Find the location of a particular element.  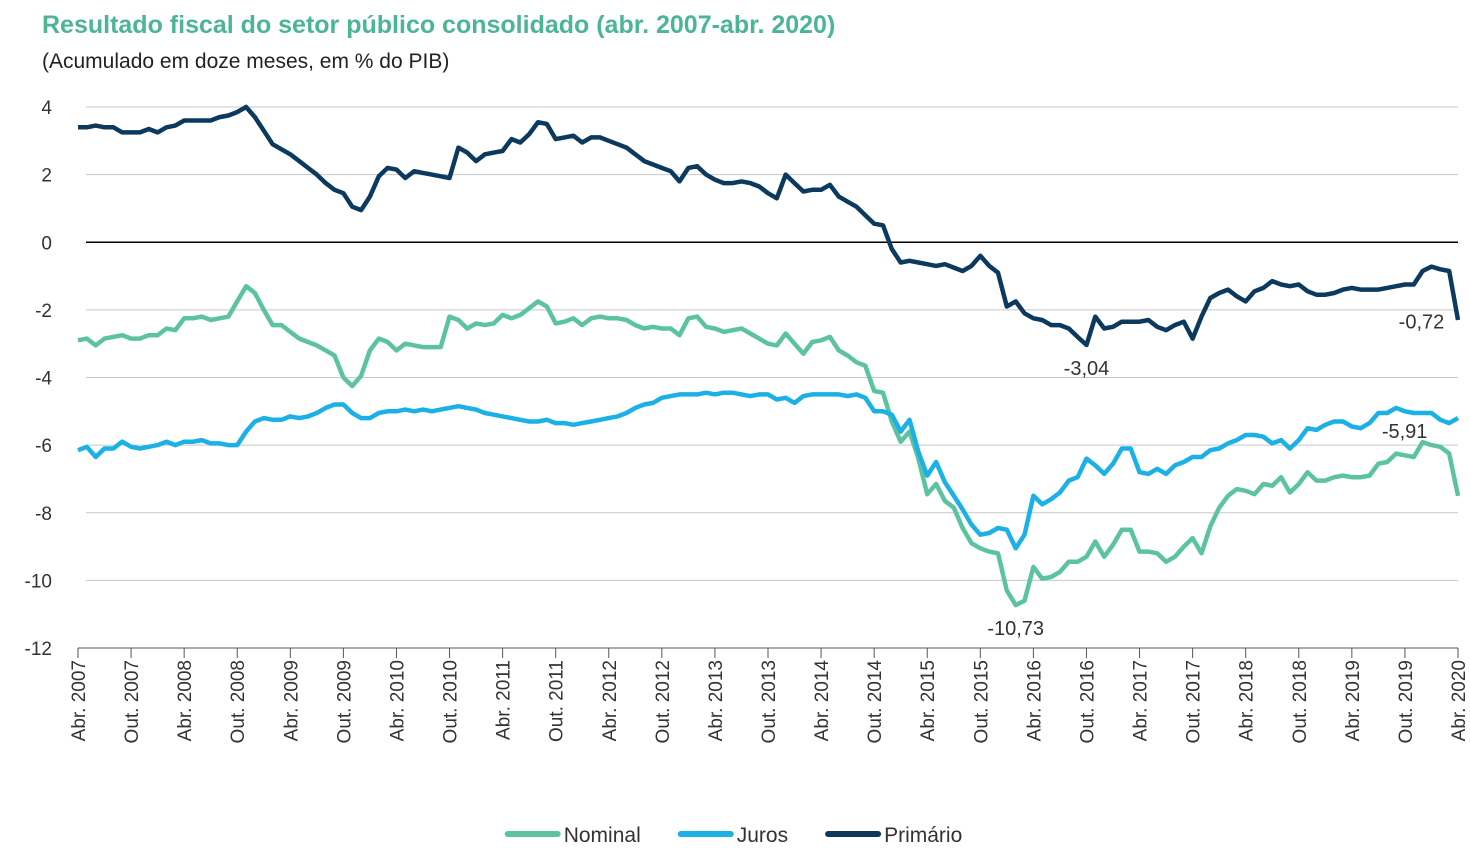

x-tick-label: Abr. 2014 is located at coordinates (822, 701).